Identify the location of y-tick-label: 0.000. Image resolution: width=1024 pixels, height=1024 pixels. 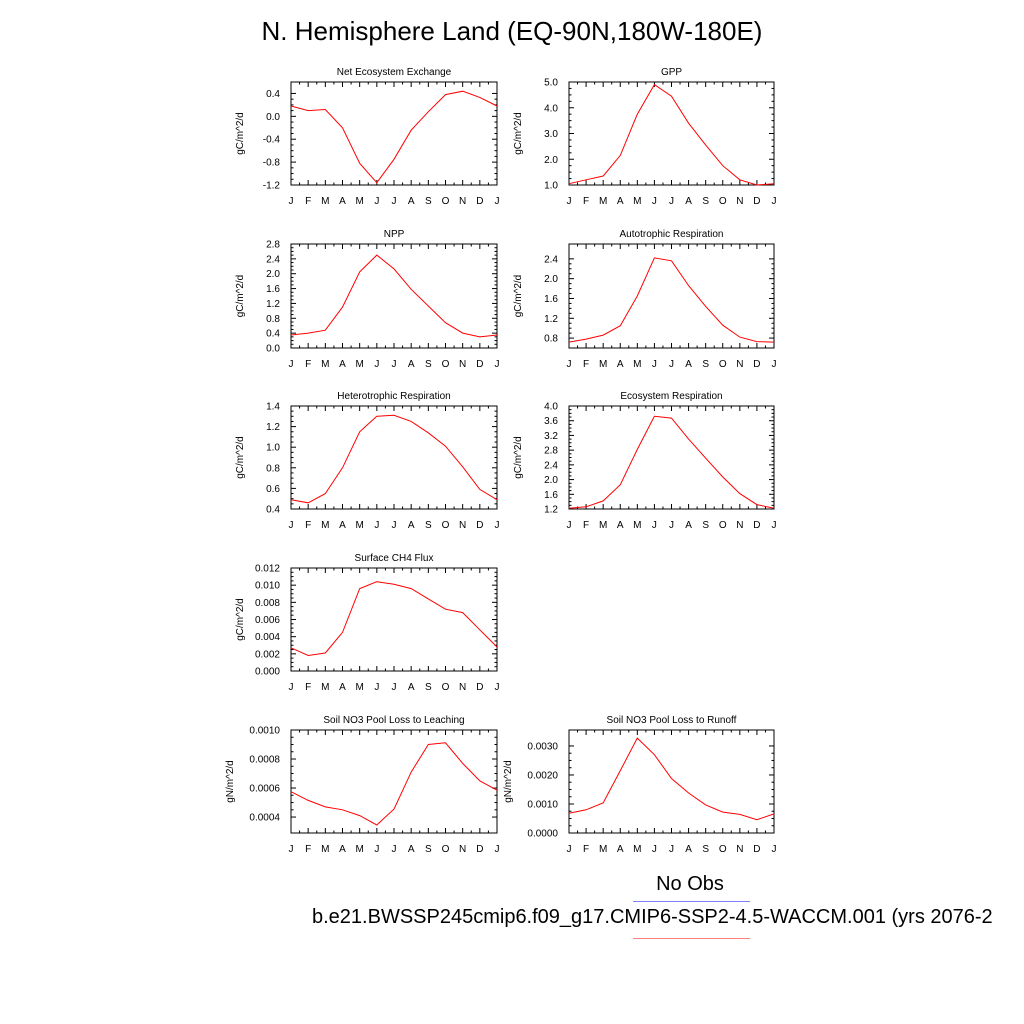
(267, 672).